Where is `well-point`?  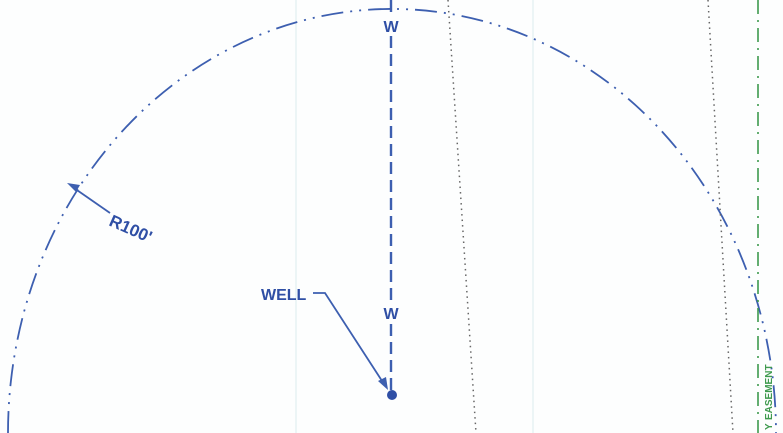 well-point is located at coordinates (392, 395).